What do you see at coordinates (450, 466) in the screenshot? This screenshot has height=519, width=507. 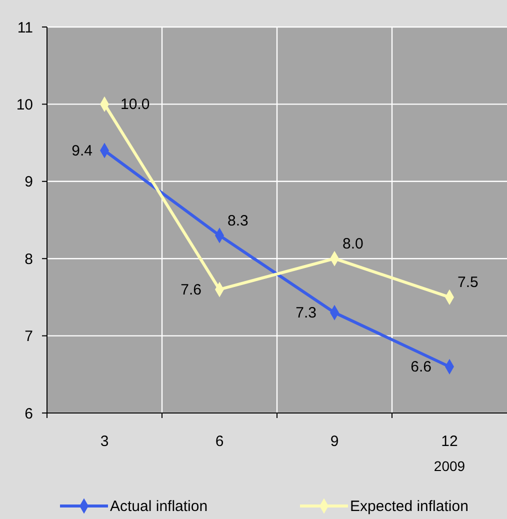 I see `text: 2009` at bounding box center [450, 466].